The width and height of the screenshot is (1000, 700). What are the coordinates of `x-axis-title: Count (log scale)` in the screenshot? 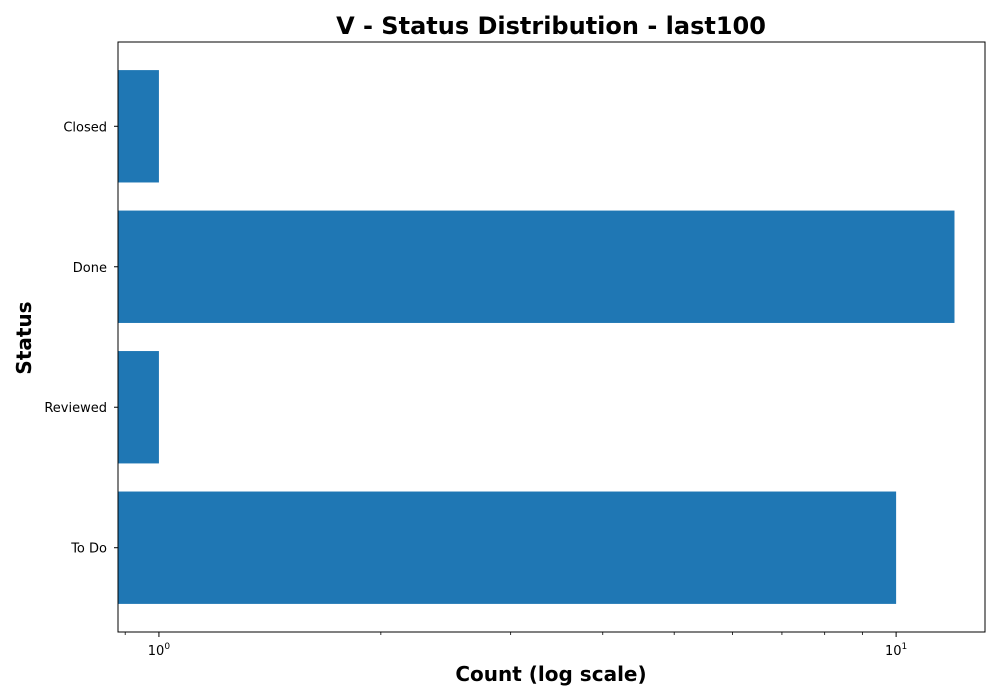 It's located at (550, 674).